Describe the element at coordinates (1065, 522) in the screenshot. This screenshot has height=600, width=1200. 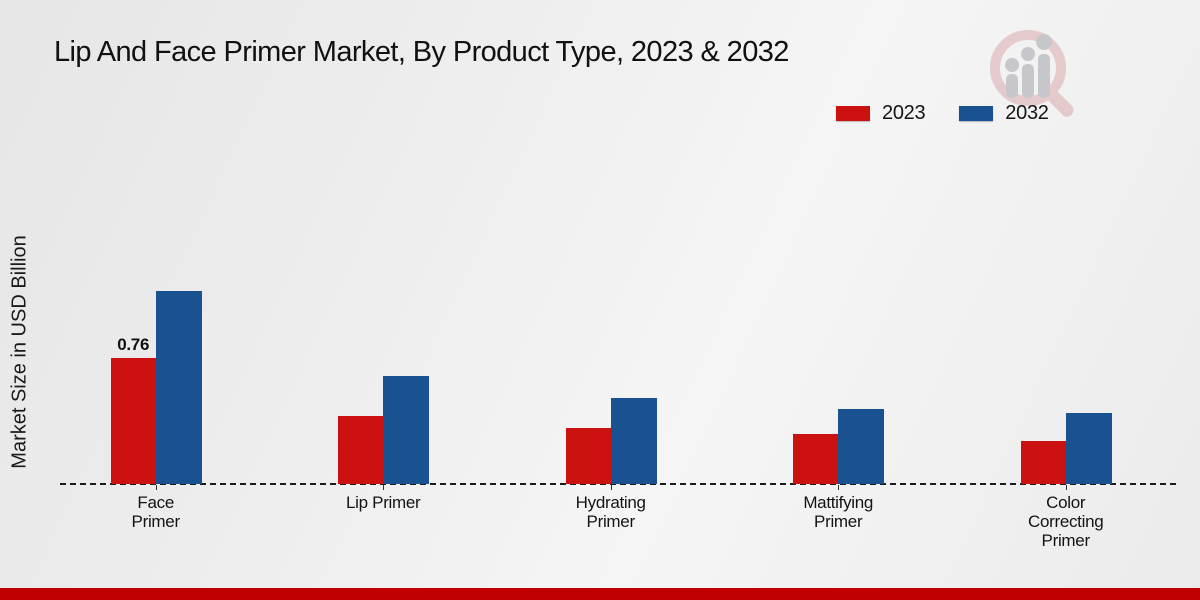
I see `category-label-5: Color Correcting Primer` at that location.